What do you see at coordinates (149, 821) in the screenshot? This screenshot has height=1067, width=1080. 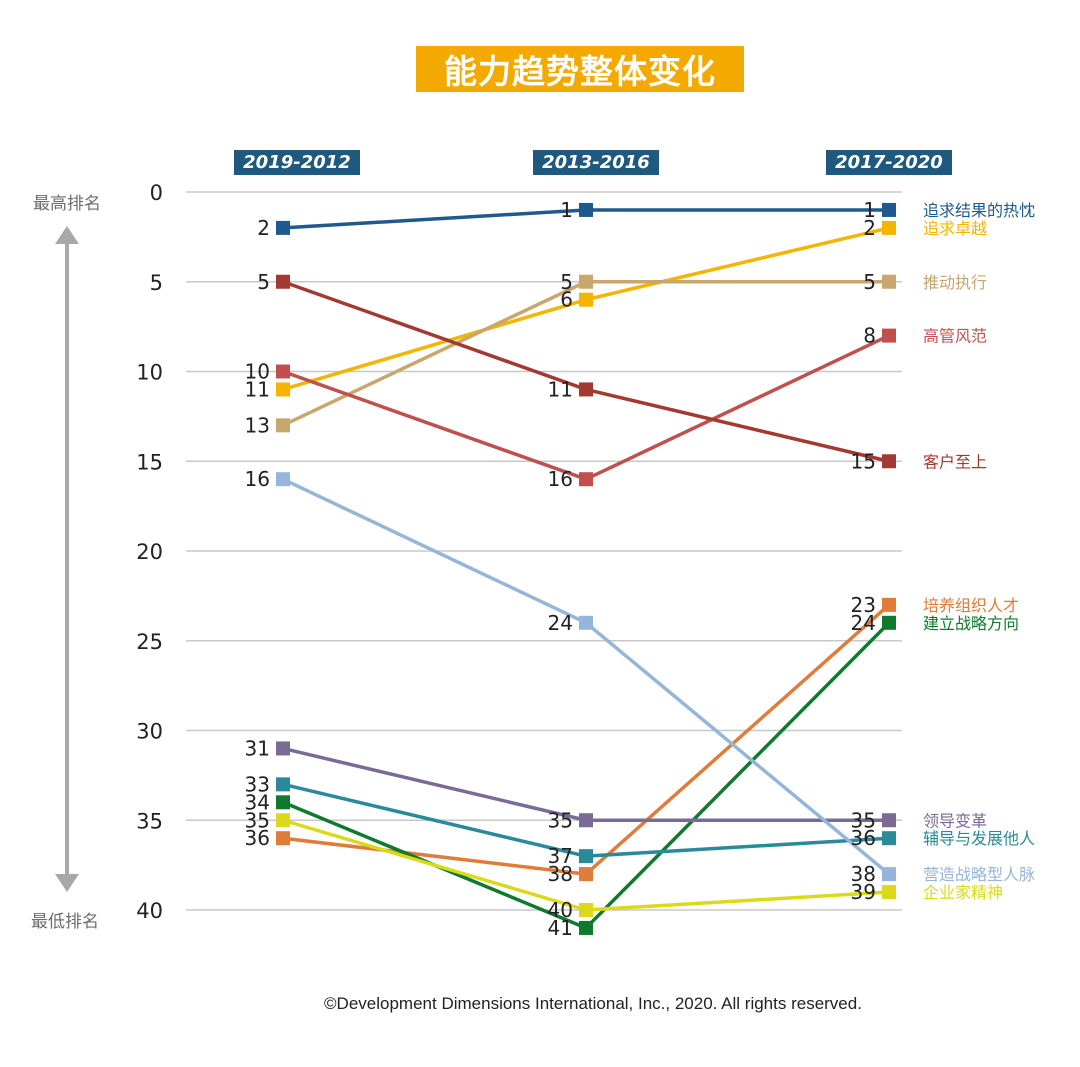 I see `y-tick-label: 35` at bounding box center [149, 821].